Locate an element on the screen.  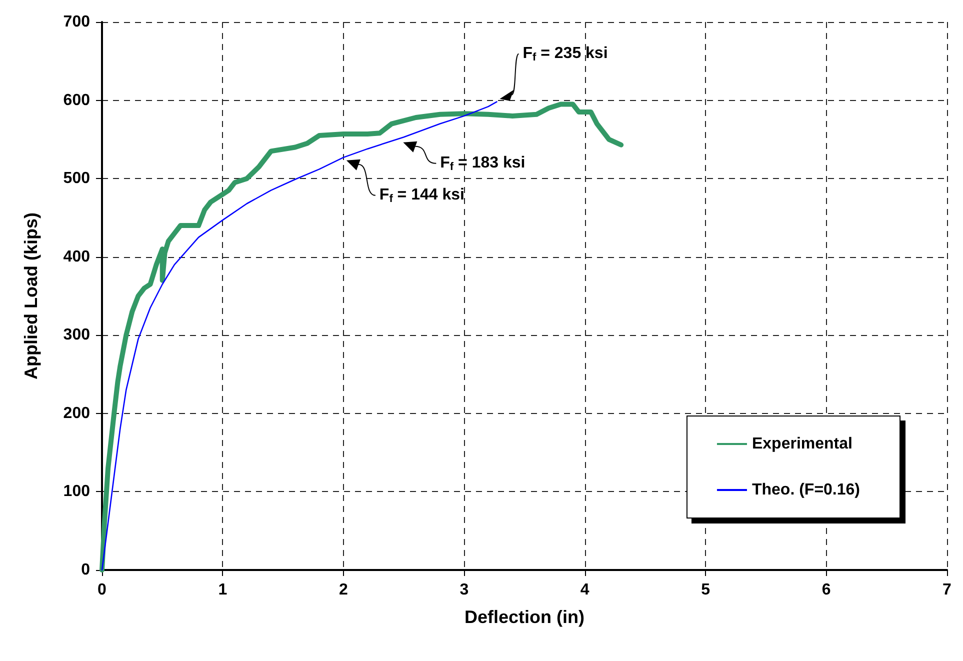
x-tick-label: 6 is located at coordinates (826, 590).